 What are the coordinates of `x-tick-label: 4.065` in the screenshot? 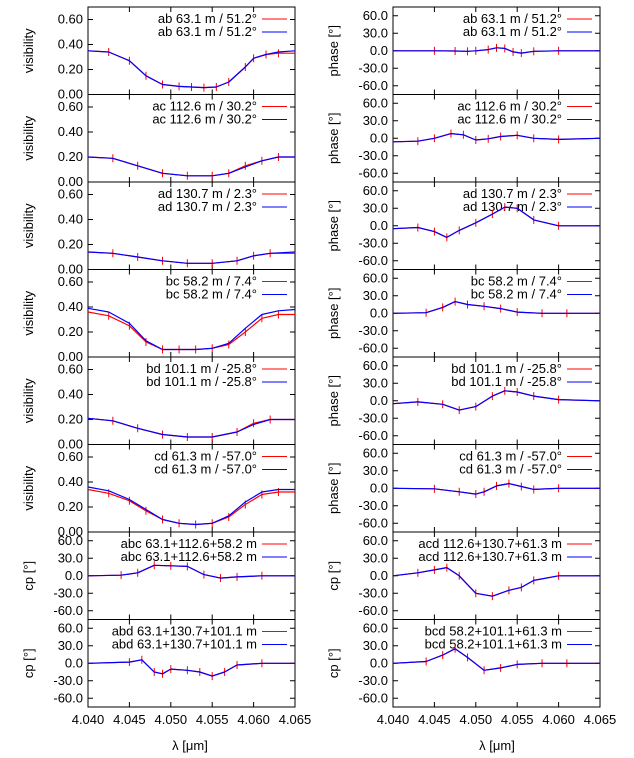 It's located at (600, 719).